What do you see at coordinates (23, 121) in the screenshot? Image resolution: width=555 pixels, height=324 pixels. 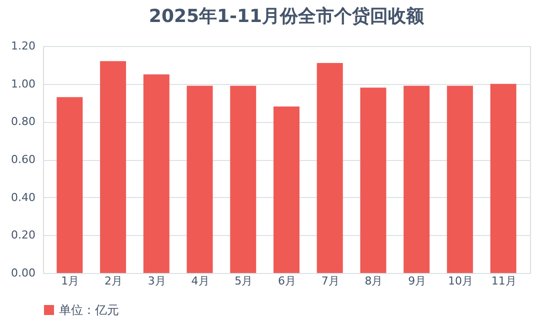 I see `y-tick-label: 0.80` at bounding box center [23, 121].